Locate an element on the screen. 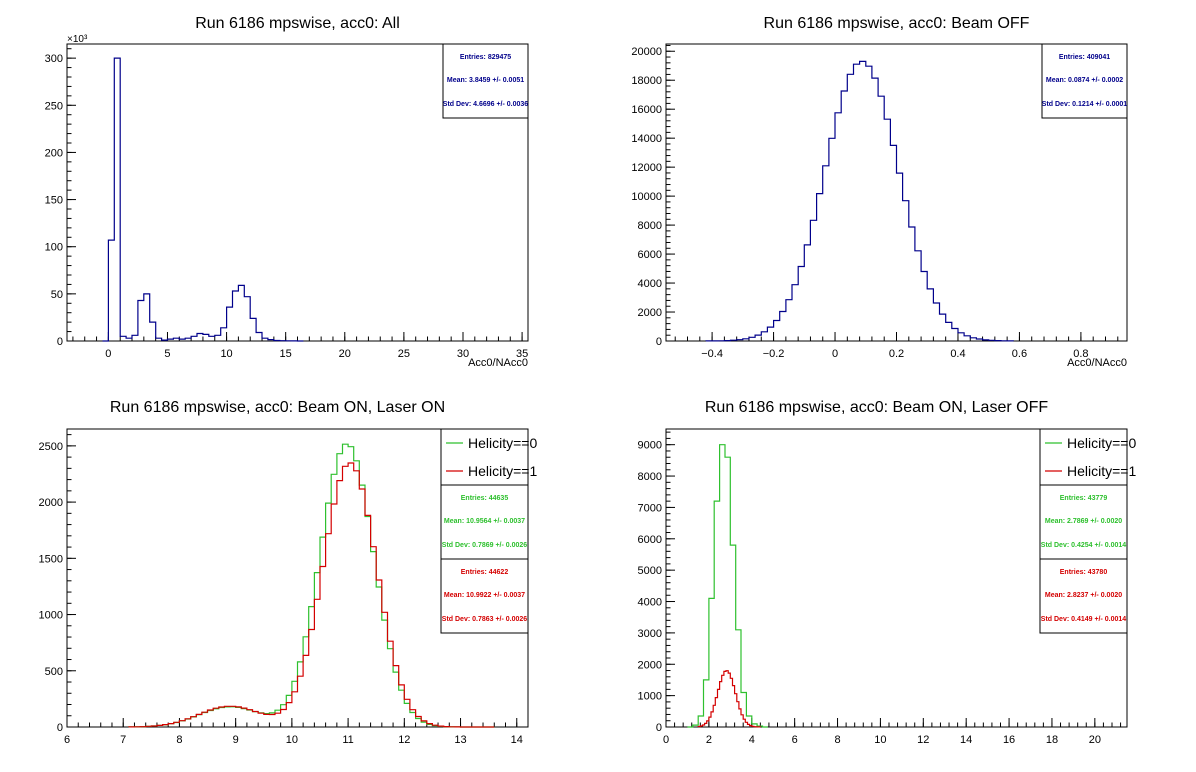 The height and width of the screenshot is (772, 1196). stats-mean: Mean: 2.7869 +/- 0.0020 is located at coordinates (1083, 521).